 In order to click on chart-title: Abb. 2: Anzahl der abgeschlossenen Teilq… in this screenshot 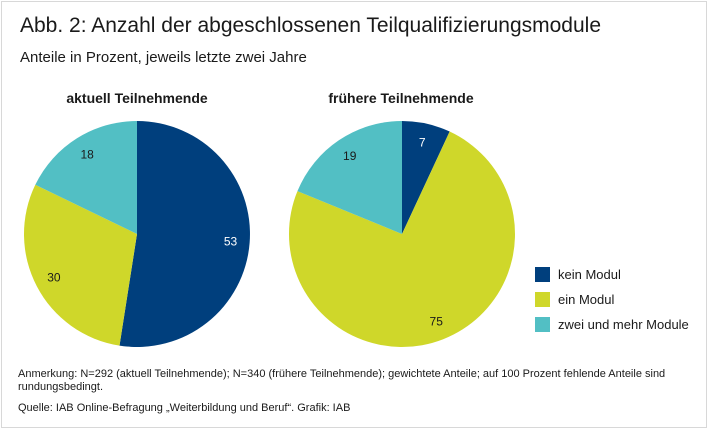, I will do `click(310, 25)`.